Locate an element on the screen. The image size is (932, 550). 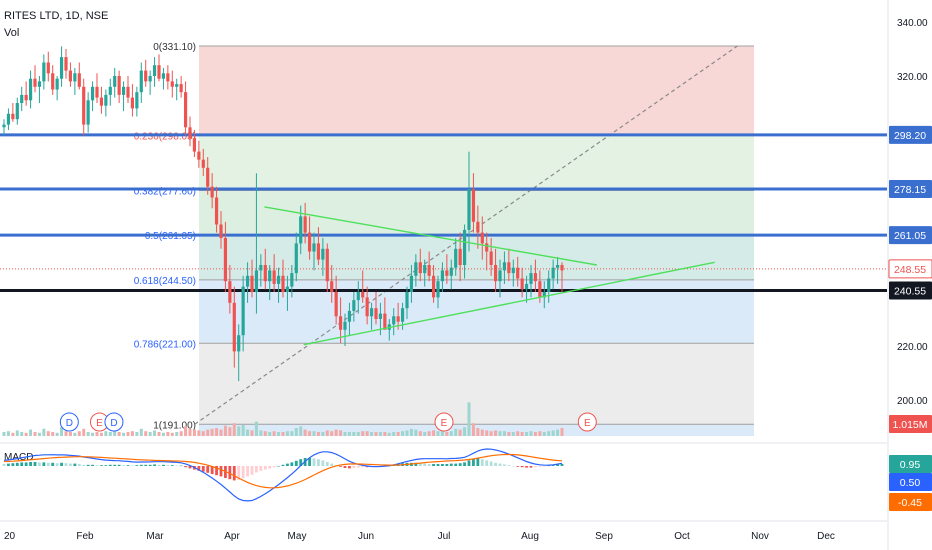
x-tick-label: Mar is located at coordinates (155, 536).